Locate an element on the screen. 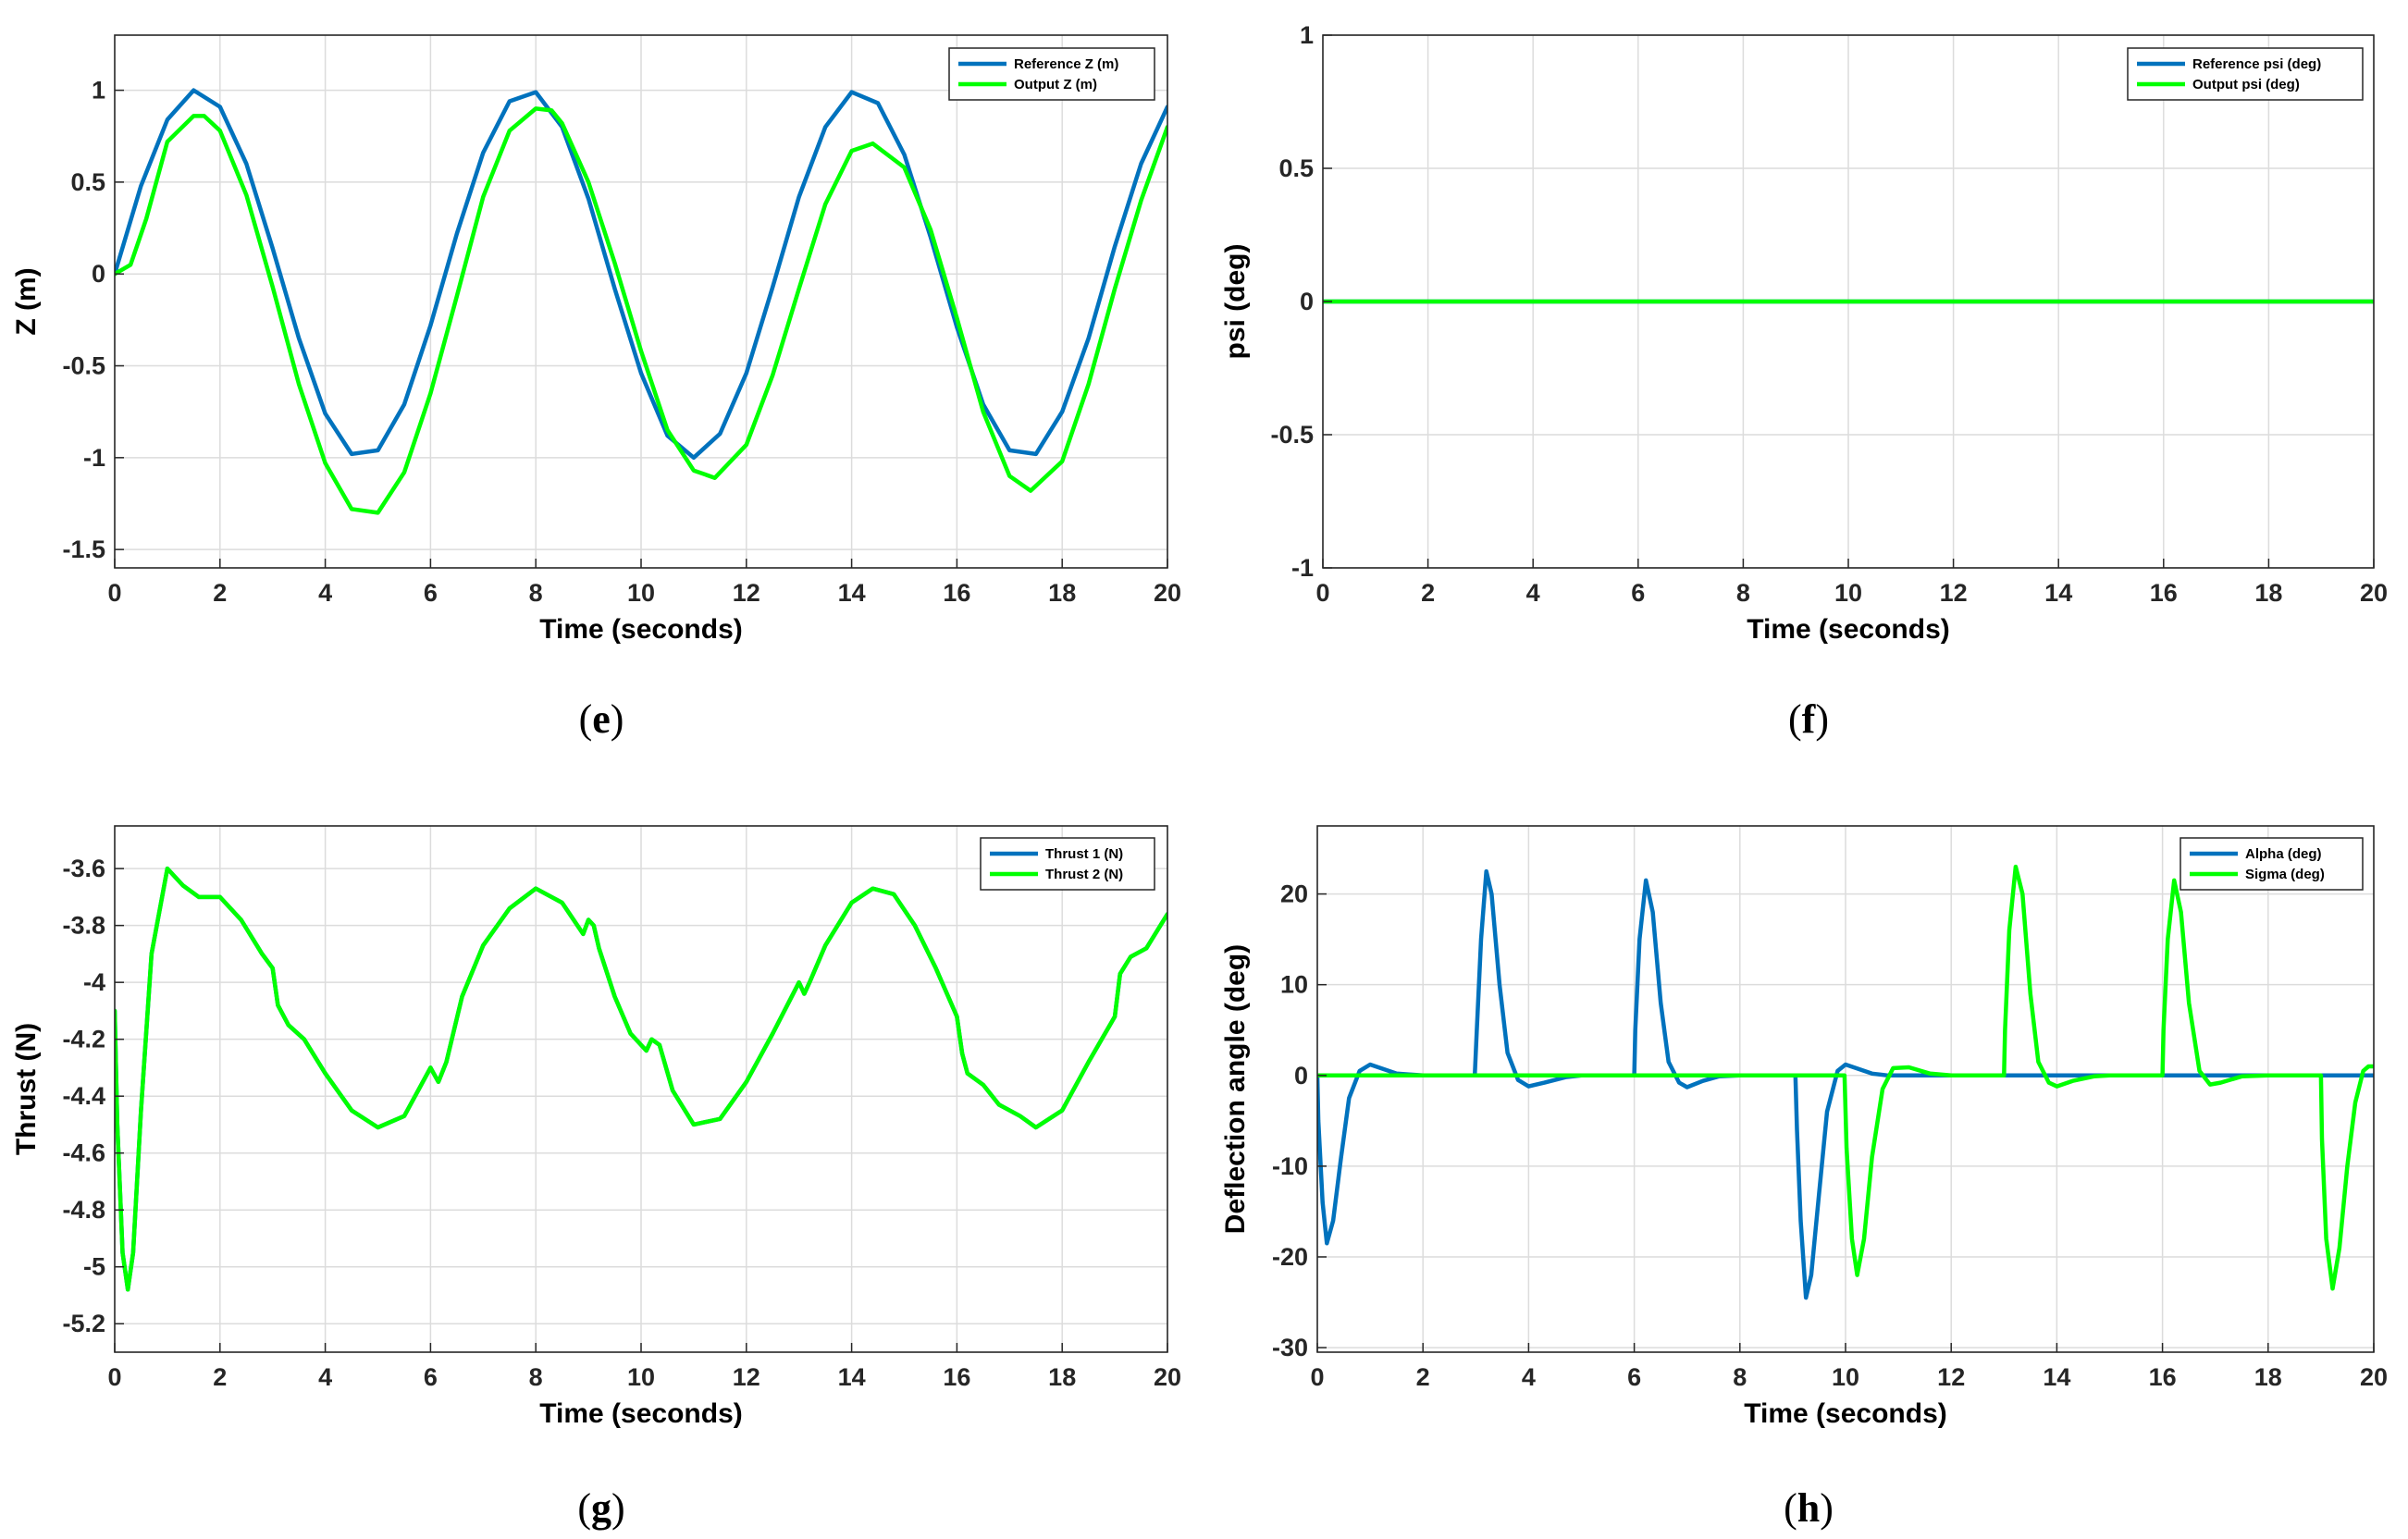 The height and width of the screenshot is (1539, 2408). panel-caption-letter: e is located at coordinates (601, 719).